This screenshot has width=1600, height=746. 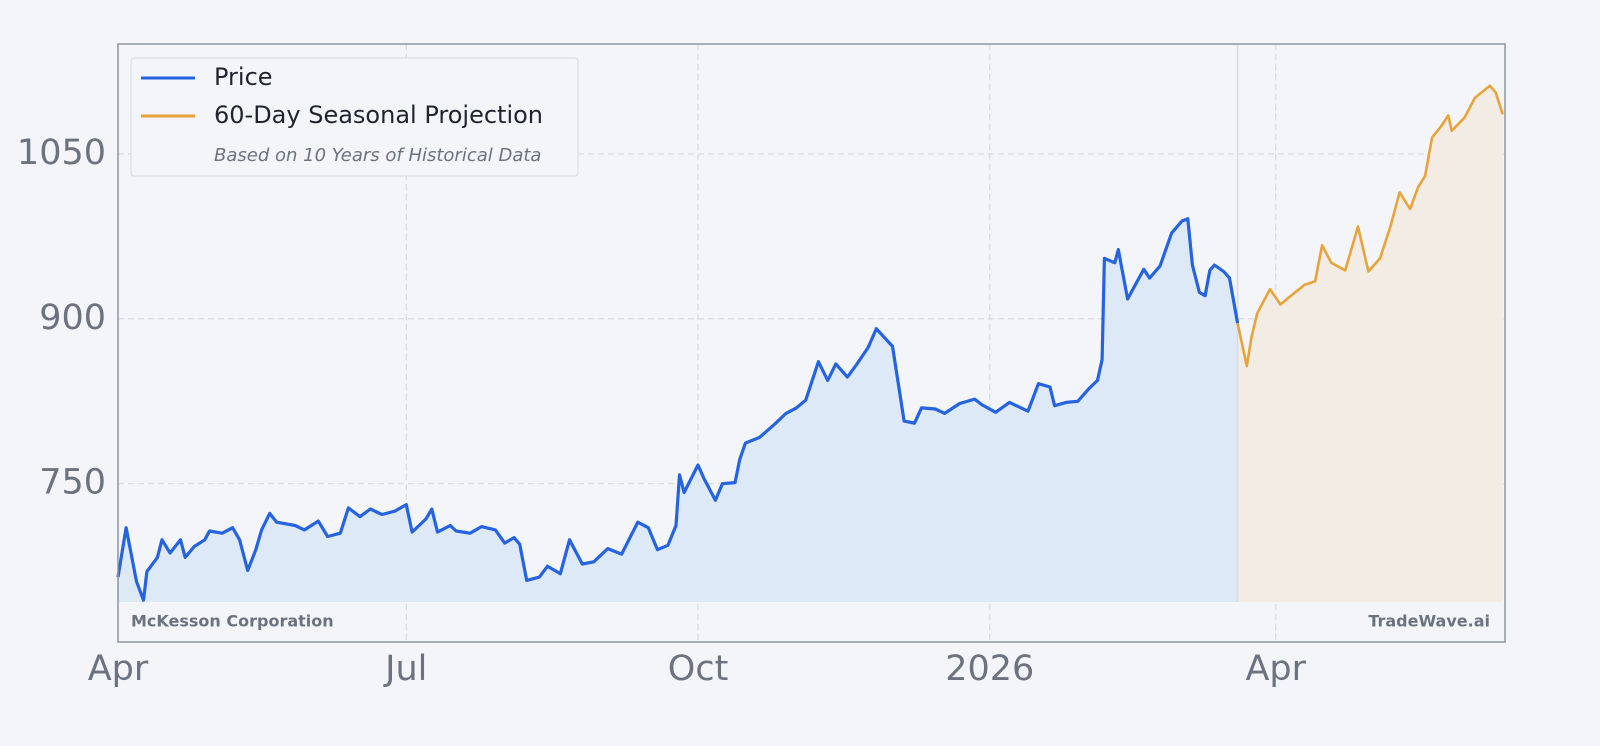 I want to click on series-line, so click(x=1370, y=226).